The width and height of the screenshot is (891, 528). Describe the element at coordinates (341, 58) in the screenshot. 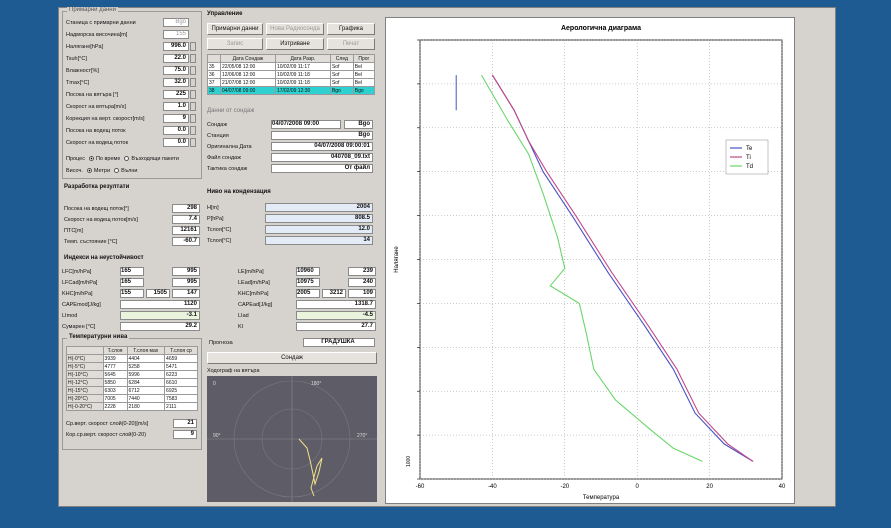

I see `table-header: След` at that location.